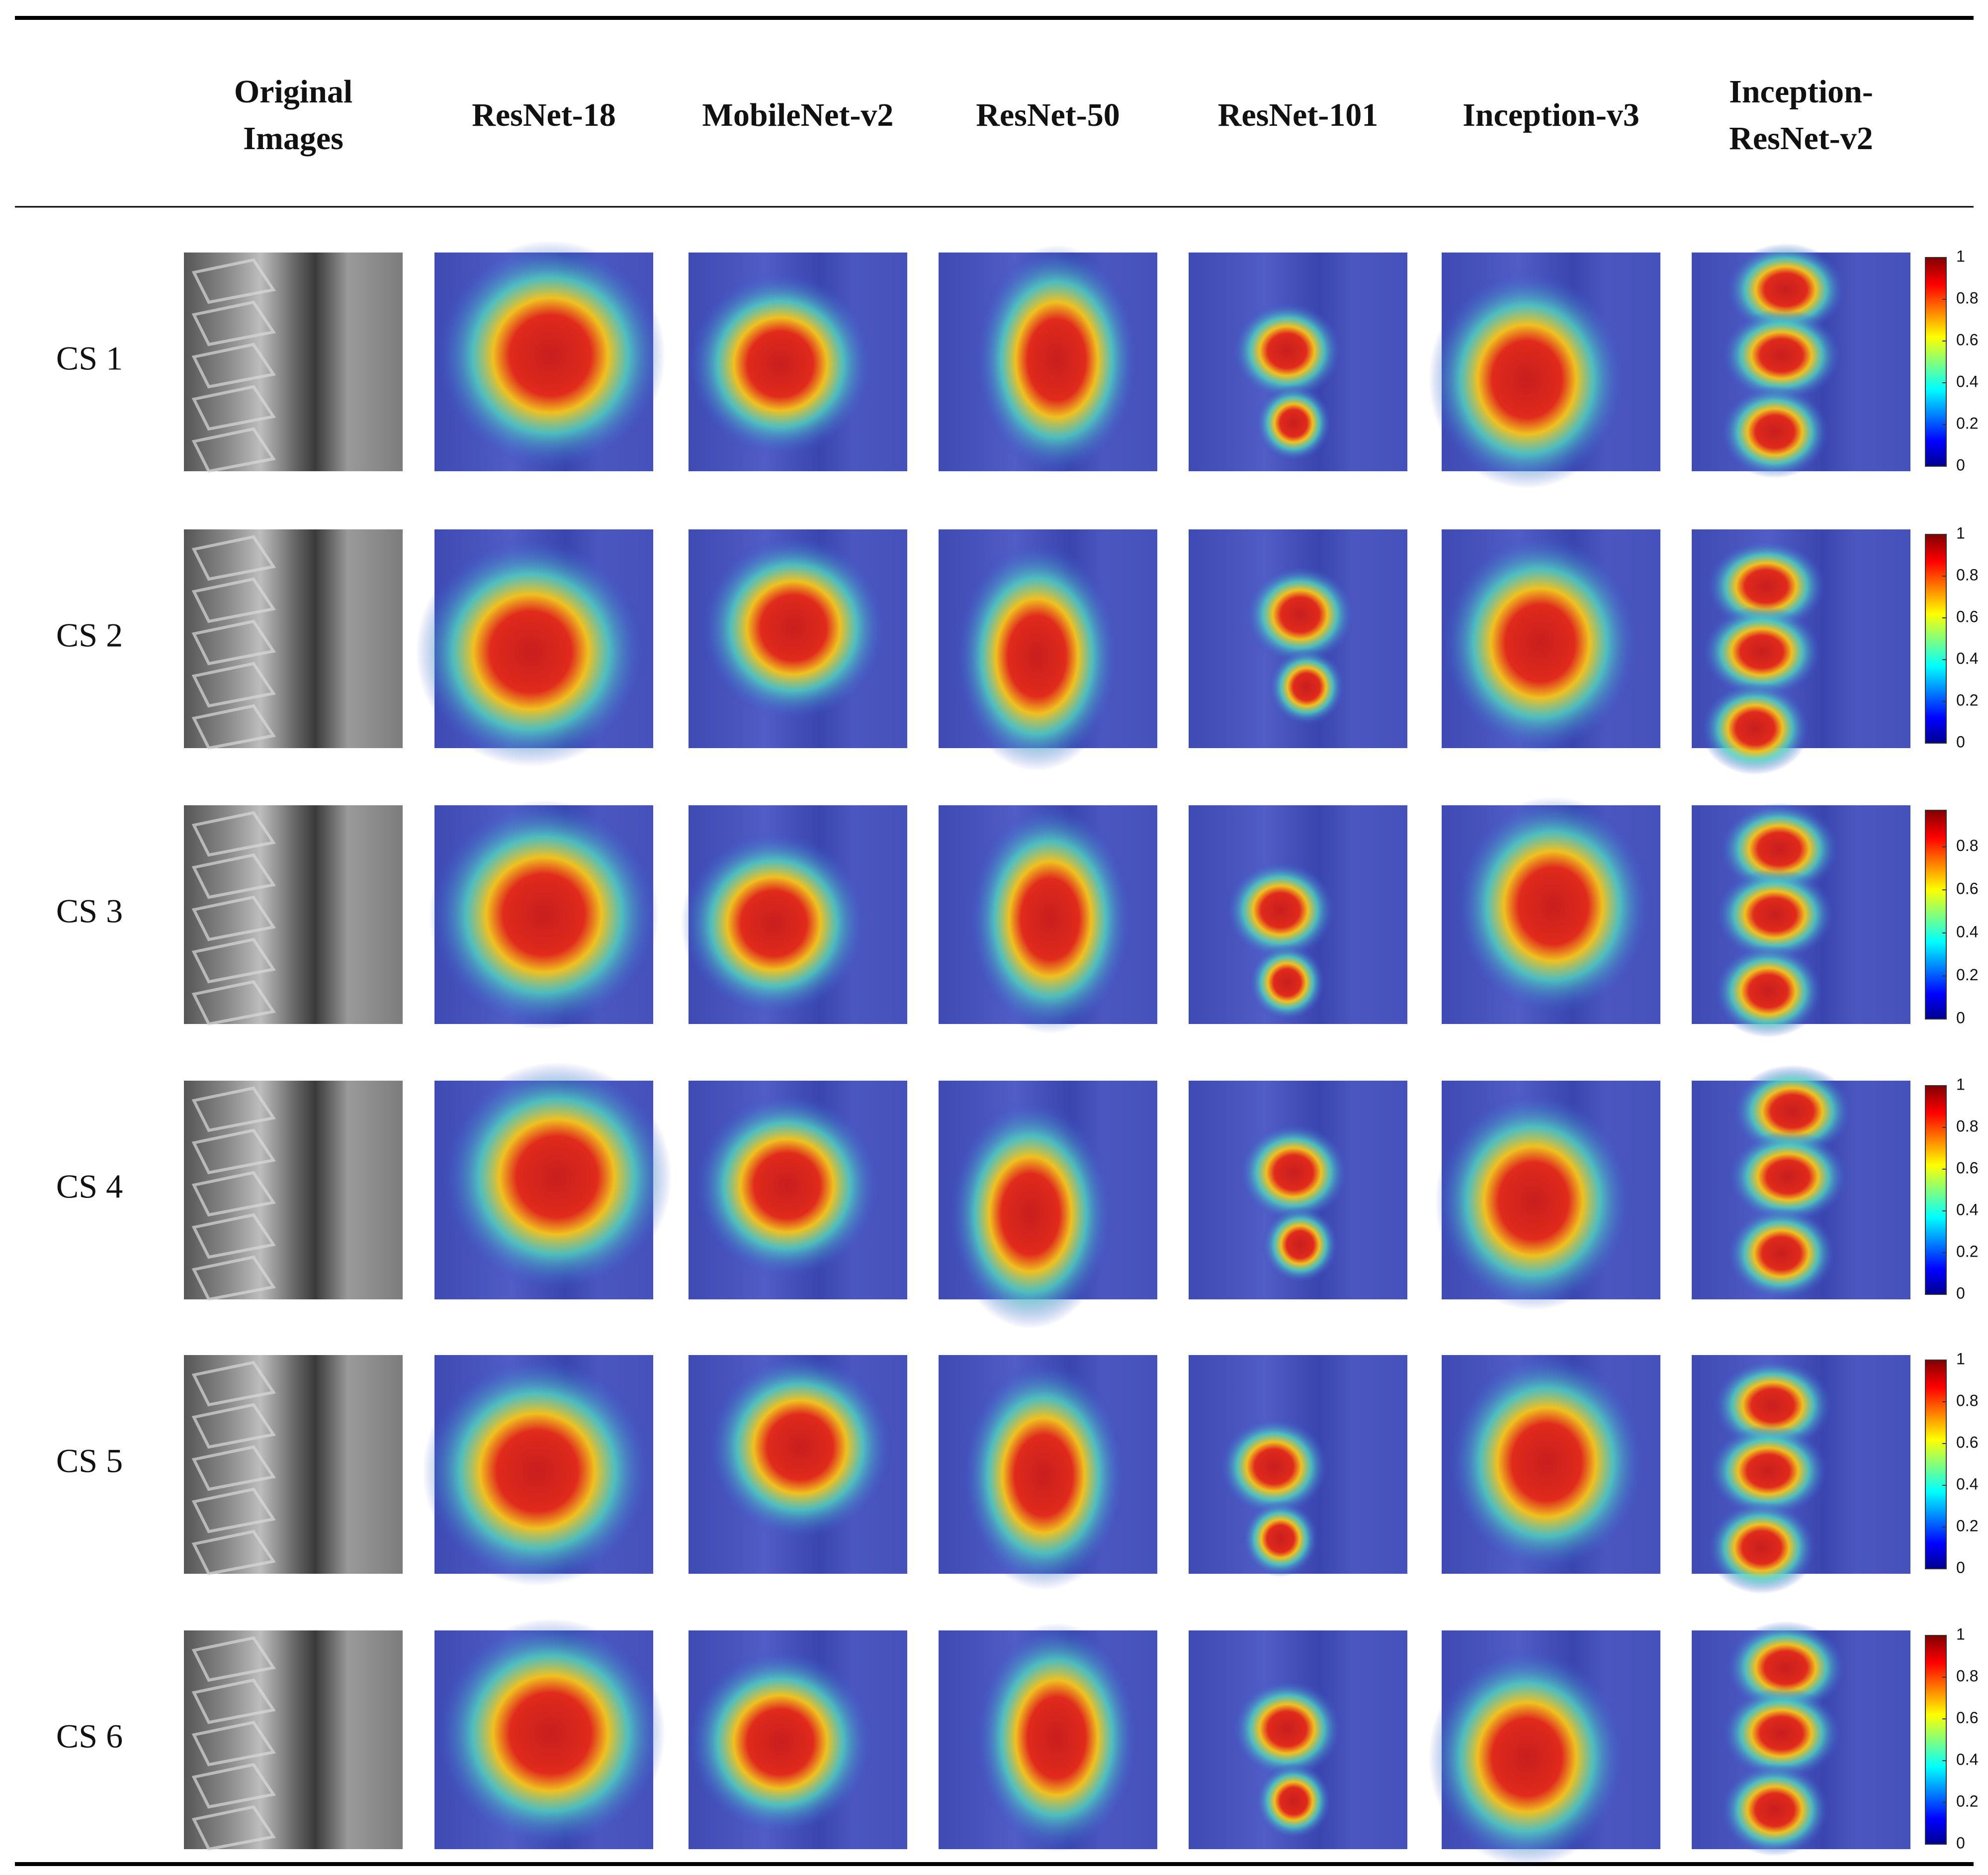  What do you see at coordinates (90, 1461) in the screenshot?
I see `row-label: CS 5` at bounding box center [90, 1461].